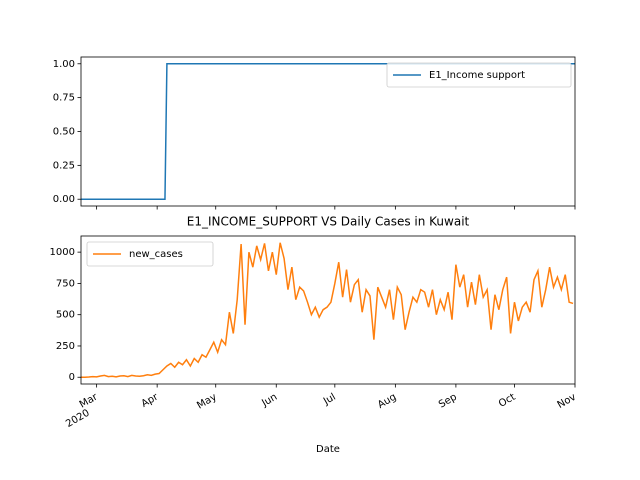 Image resolution: width=640 pixels, height=480 pixels. I want to click on legend-label: E1_Income support, so click(477, 75).